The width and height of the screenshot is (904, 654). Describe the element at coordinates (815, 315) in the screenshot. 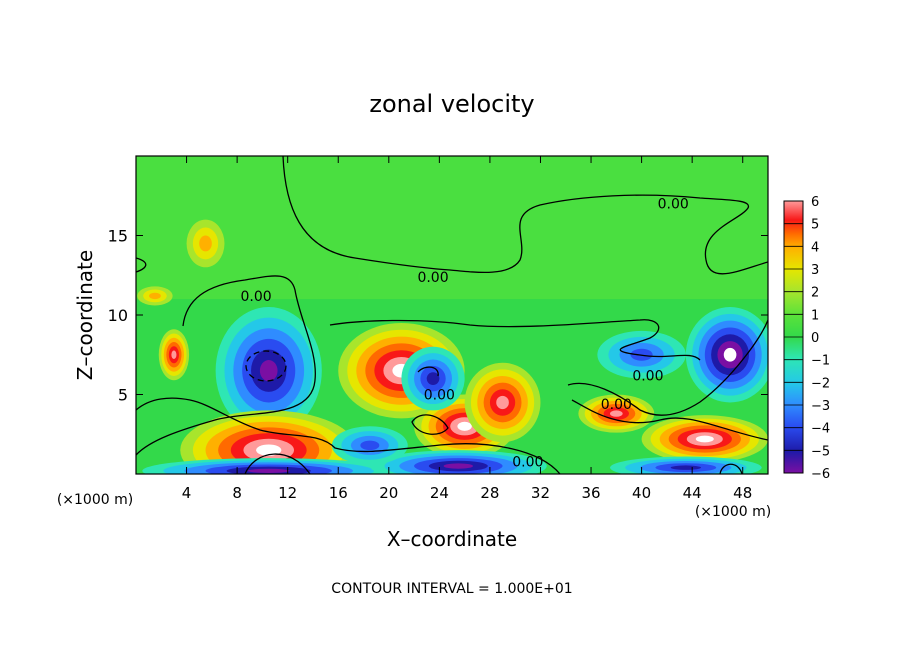

I see `colorbar-tick-label: 1` at that location.